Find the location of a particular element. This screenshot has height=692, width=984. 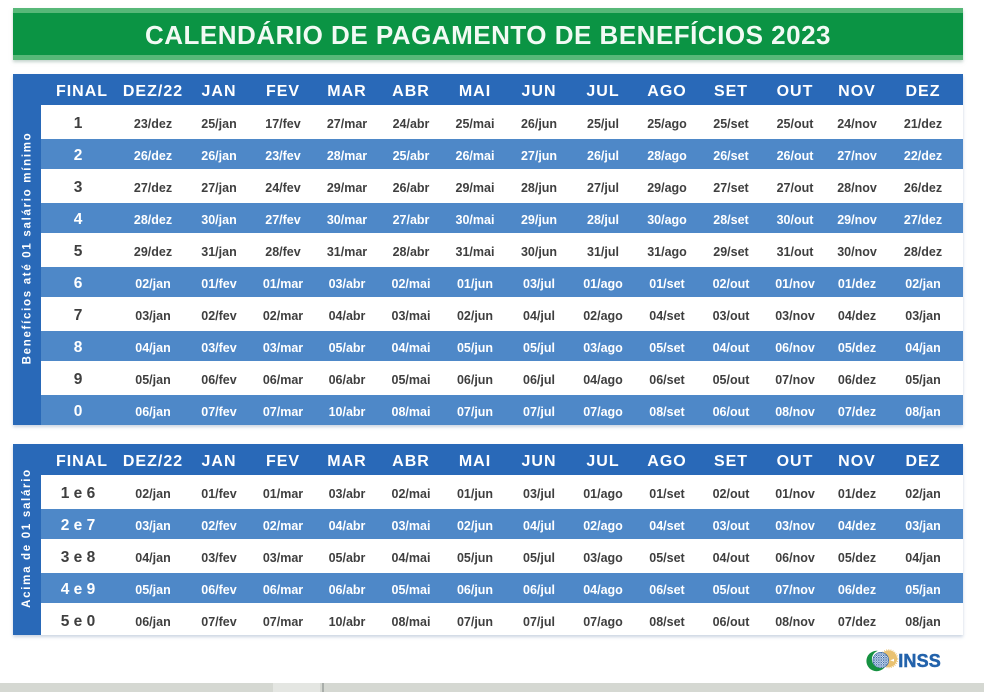

svg-text: INSS is located at coordinates (919, 661).